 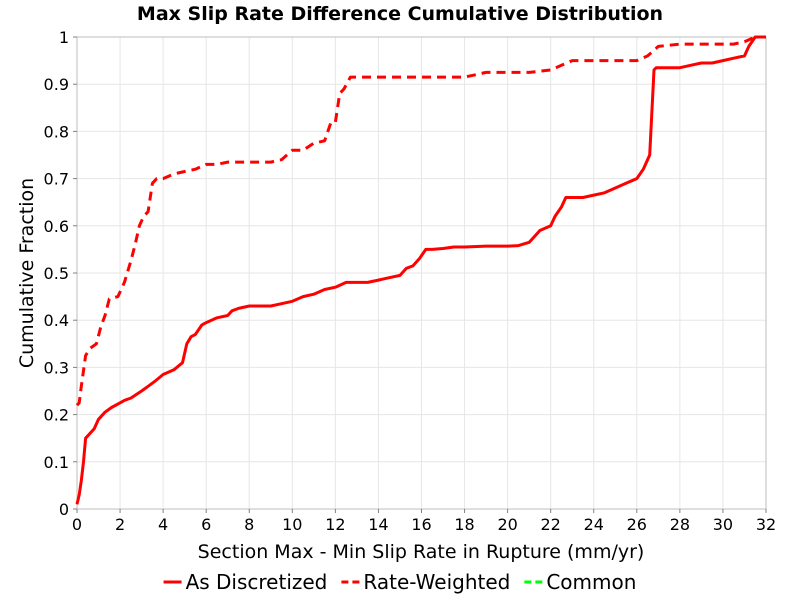 I want to click on y-tick-label: 0.7, so click(x=56, y=179).